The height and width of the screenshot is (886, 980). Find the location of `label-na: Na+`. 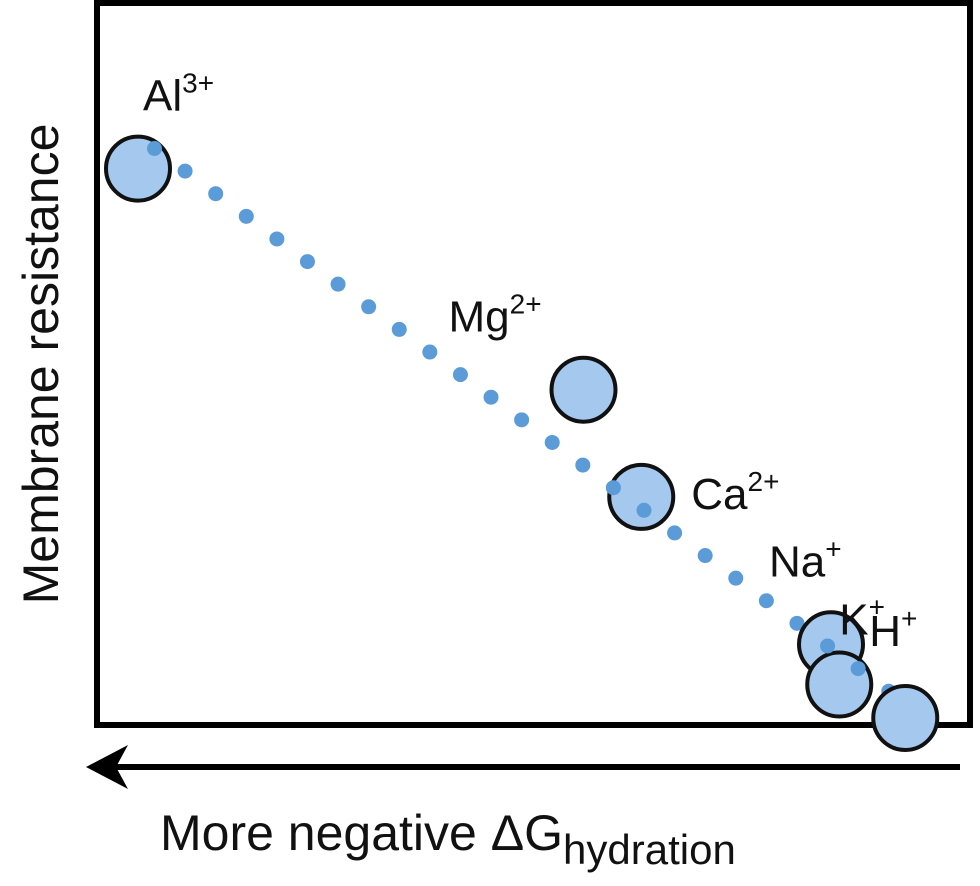

label-na: Na+ is located at coordinates (805, 559).